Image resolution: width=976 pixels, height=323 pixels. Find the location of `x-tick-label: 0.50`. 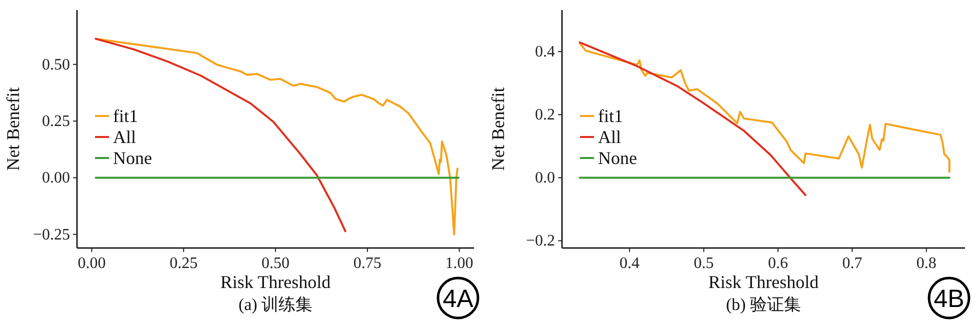

x-tick-label: 0.50 is located at coordinates (276, 263).